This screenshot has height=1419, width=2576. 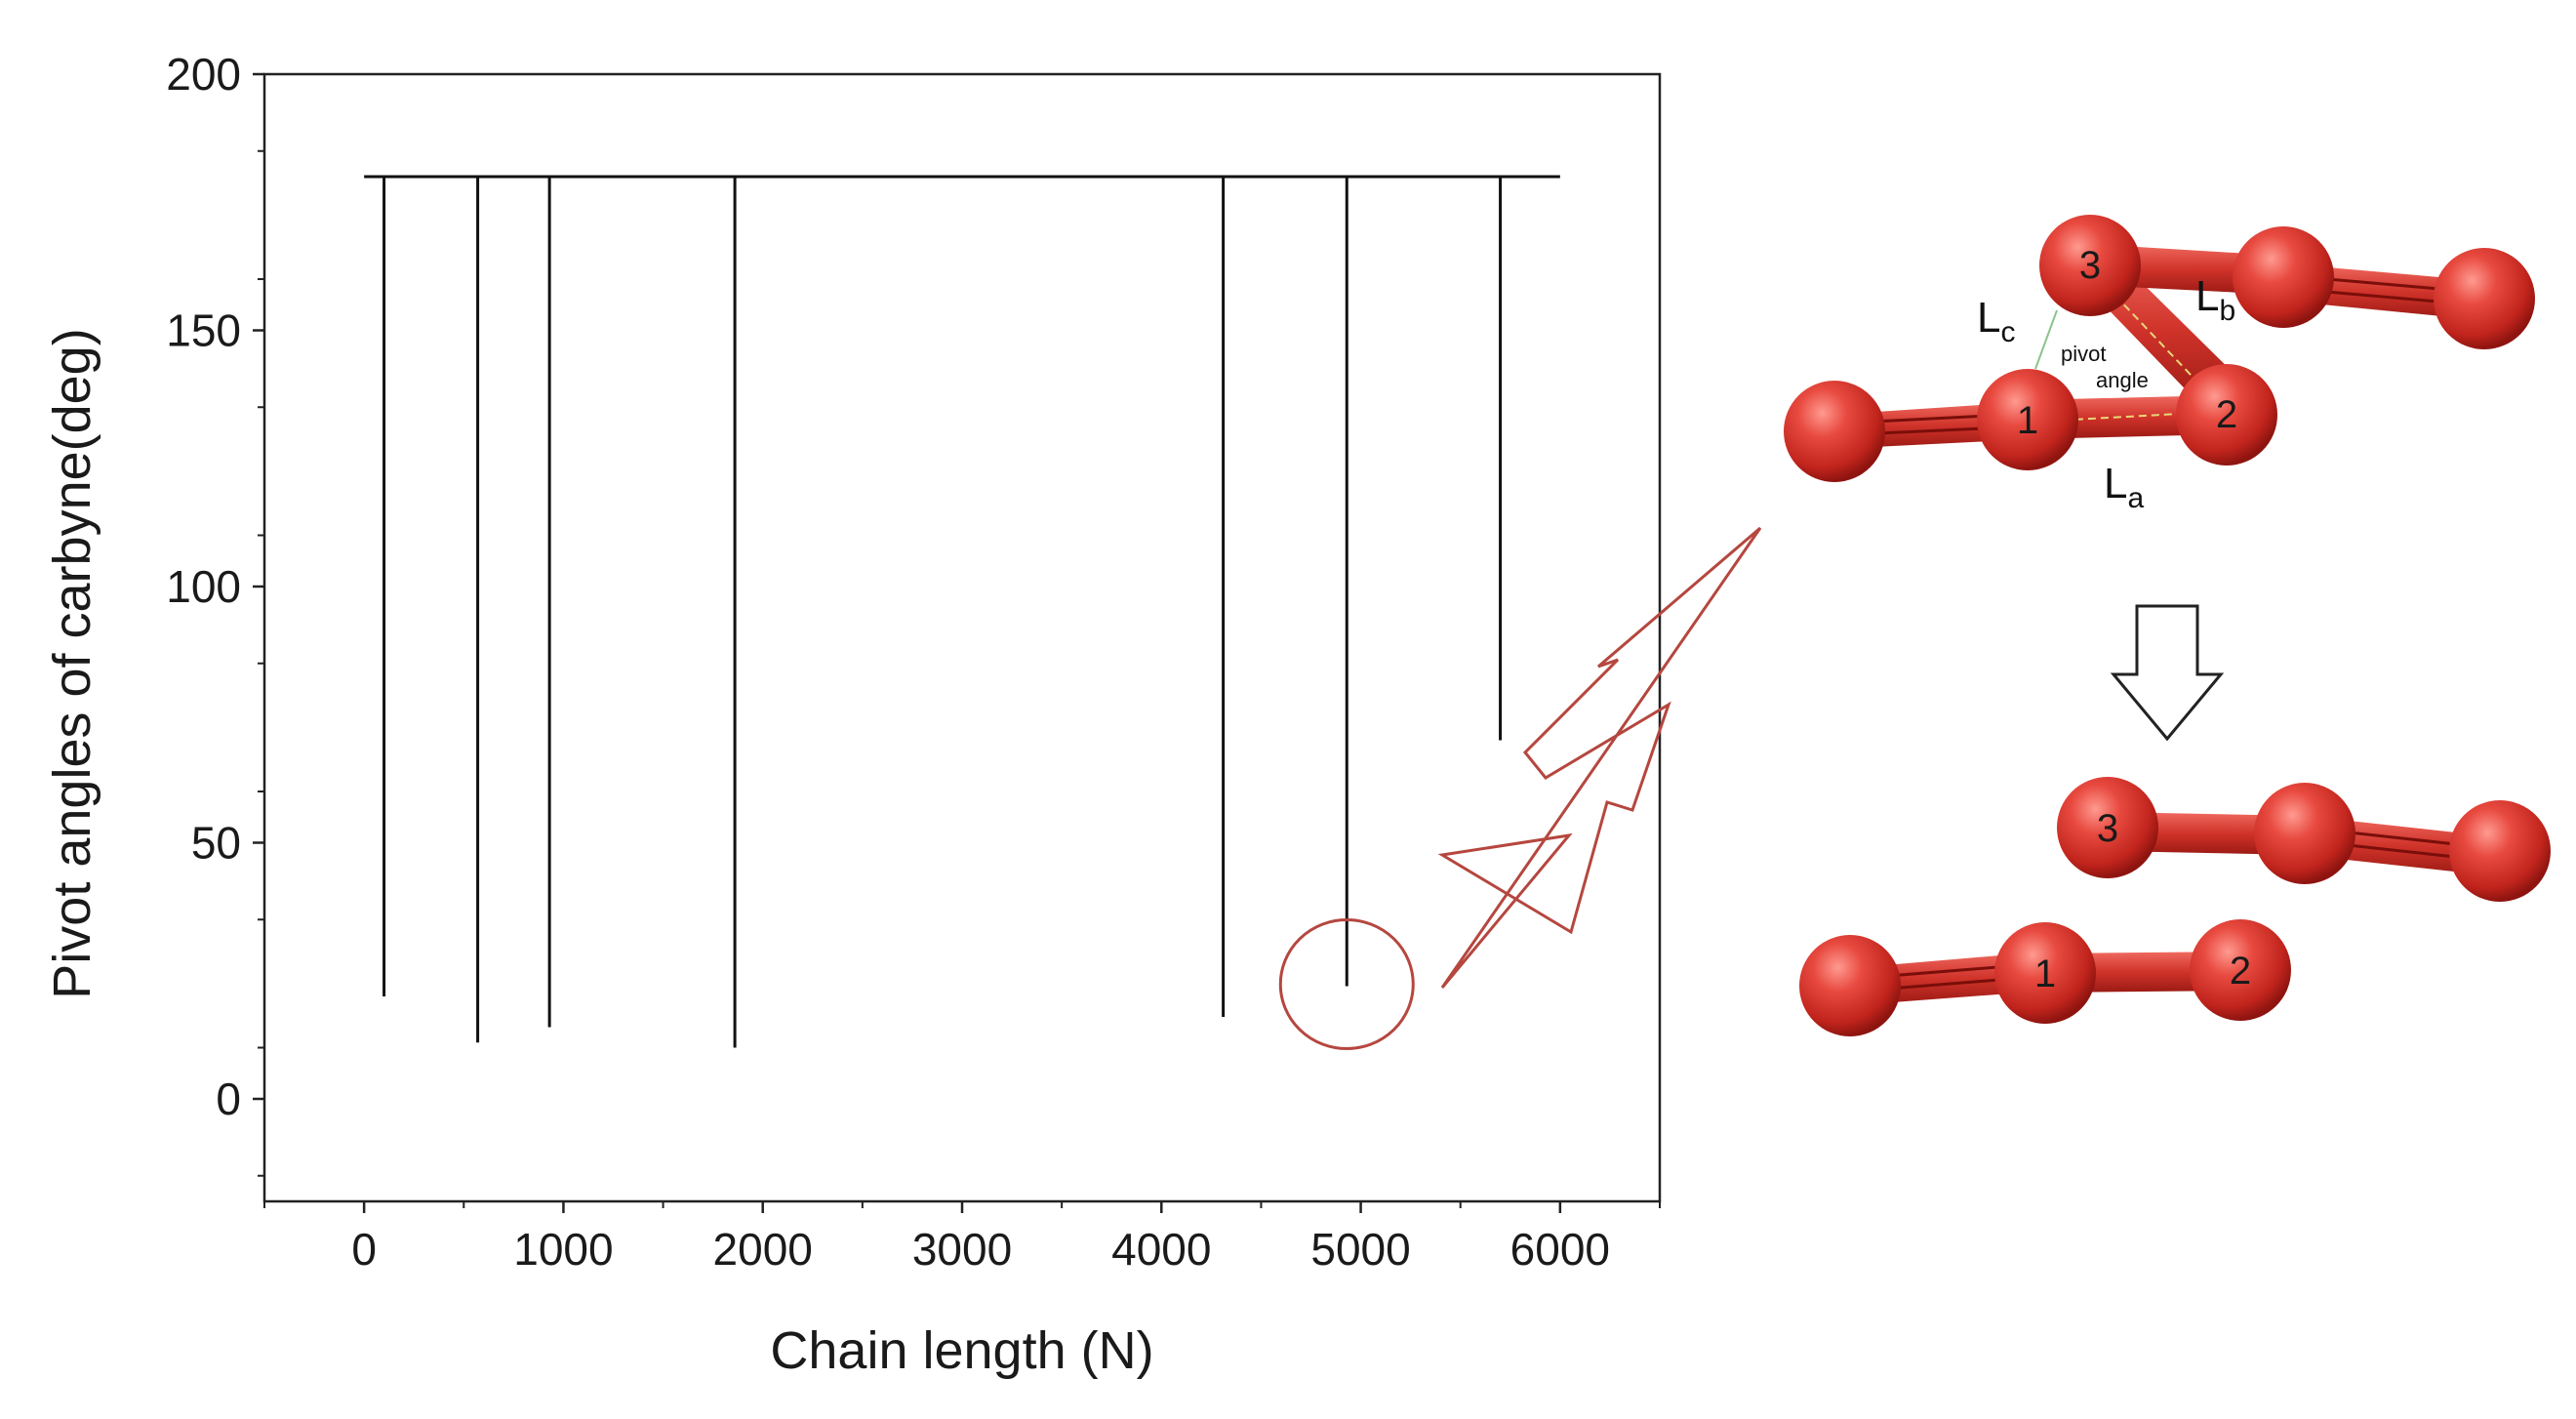 What do you see at coordinates (228, 1099) in the screenshot?
I see `y-tick-label: 0` at bounding box center [228, 1099].